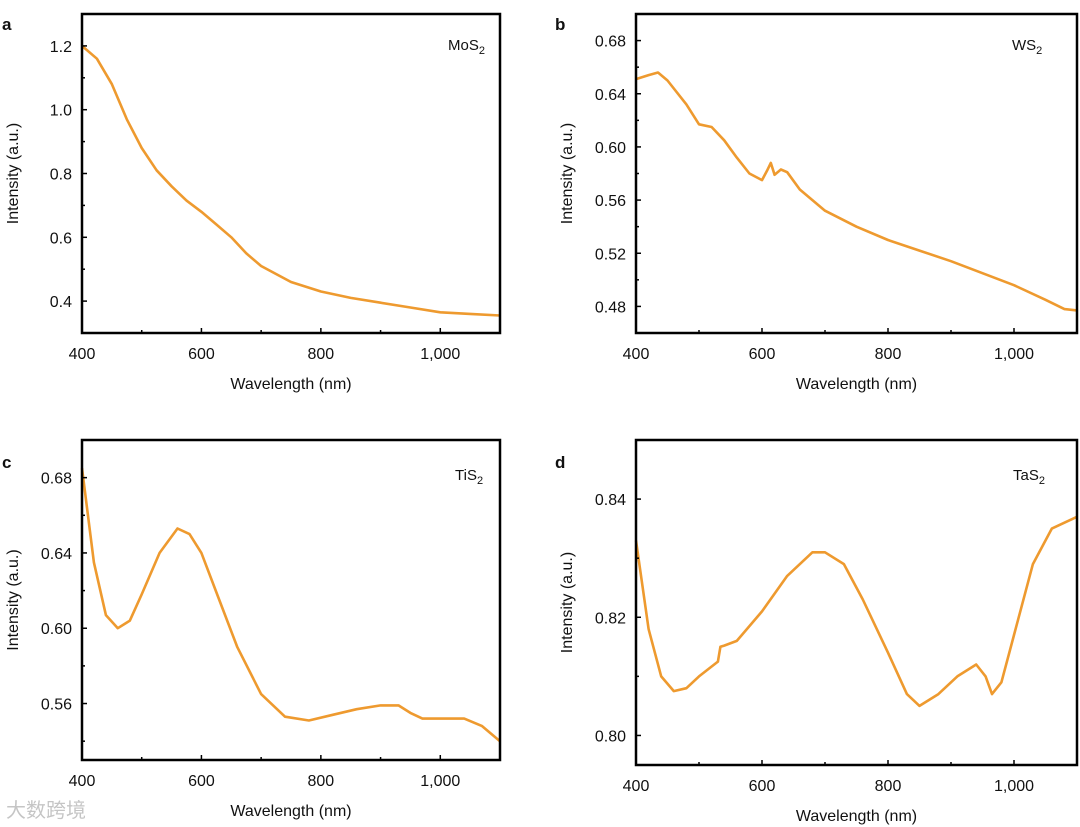 This screenshot has height=827, width=1080. I want to click on y-tick-label: 1.0, so click(61, 111).